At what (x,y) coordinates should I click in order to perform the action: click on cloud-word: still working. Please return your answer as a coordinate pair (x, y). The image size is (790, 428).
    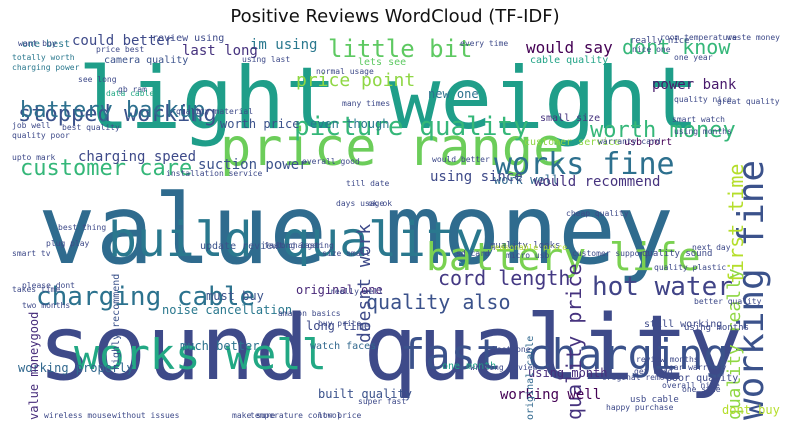
    Looking at the image, I should click on (683, 324).